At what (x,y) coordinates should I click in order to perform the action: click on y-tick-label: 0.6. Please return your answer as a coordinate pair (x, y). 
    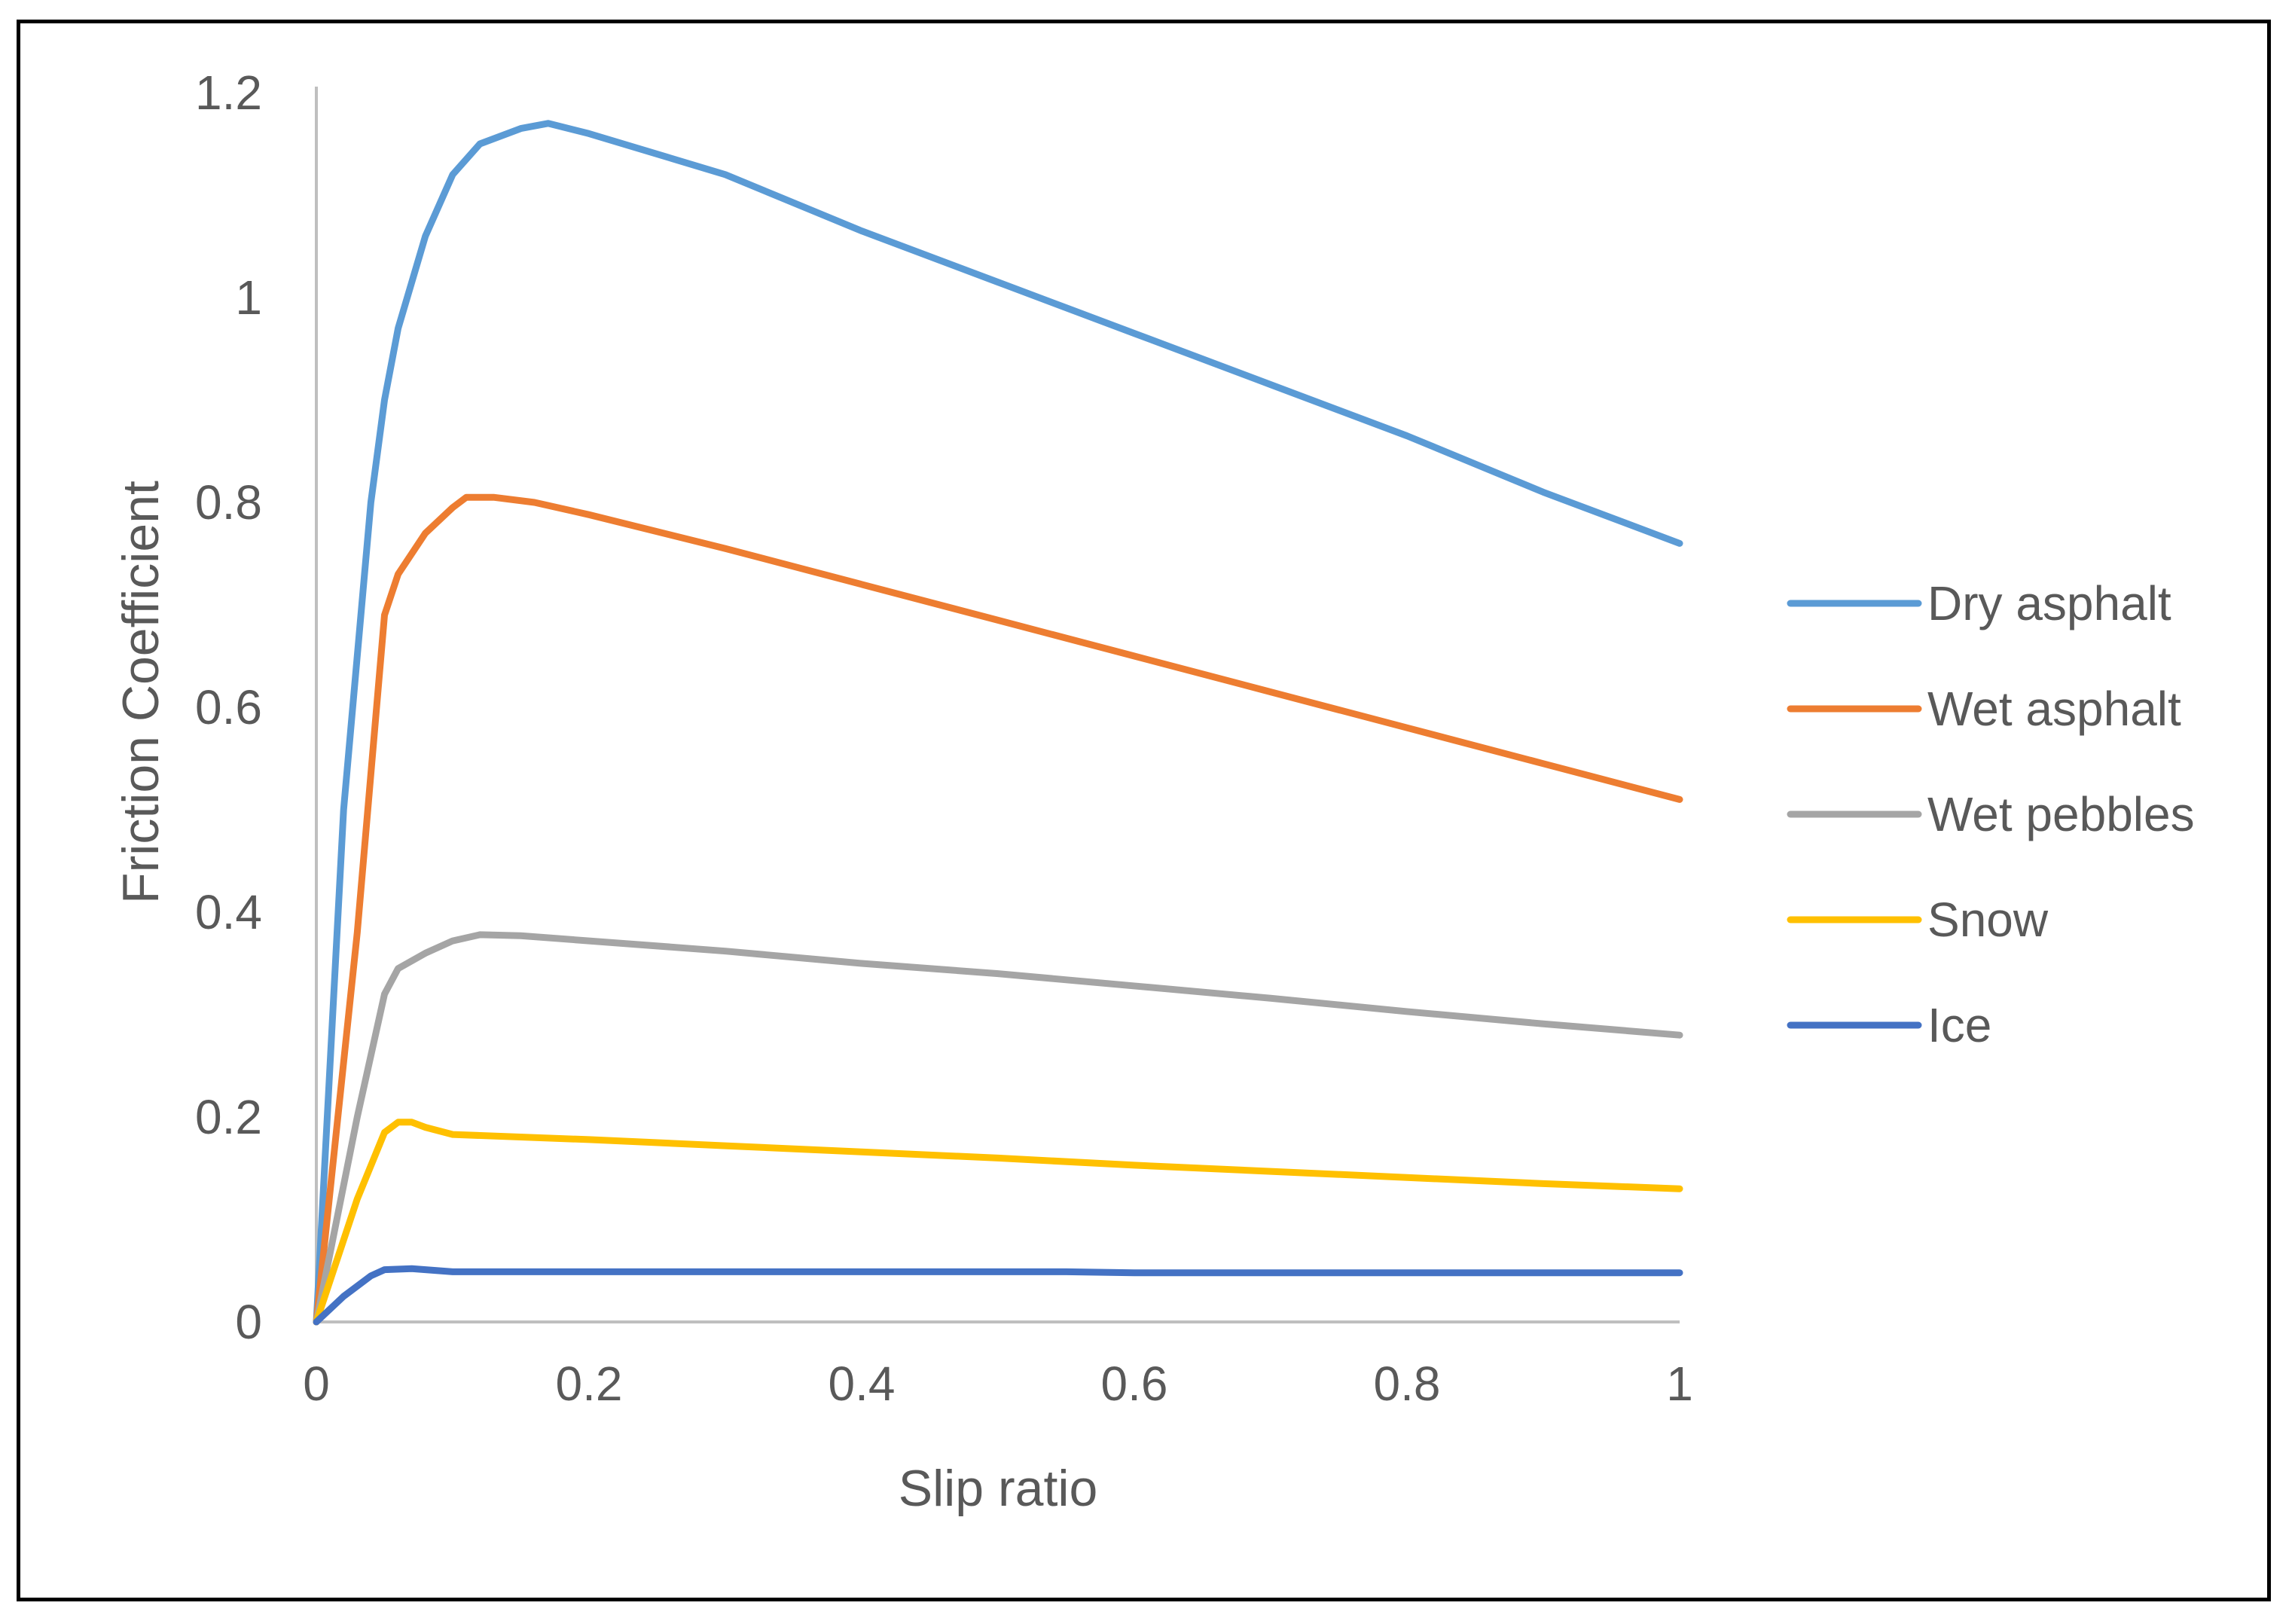
    Looking at the image, I should click on (228, 707).